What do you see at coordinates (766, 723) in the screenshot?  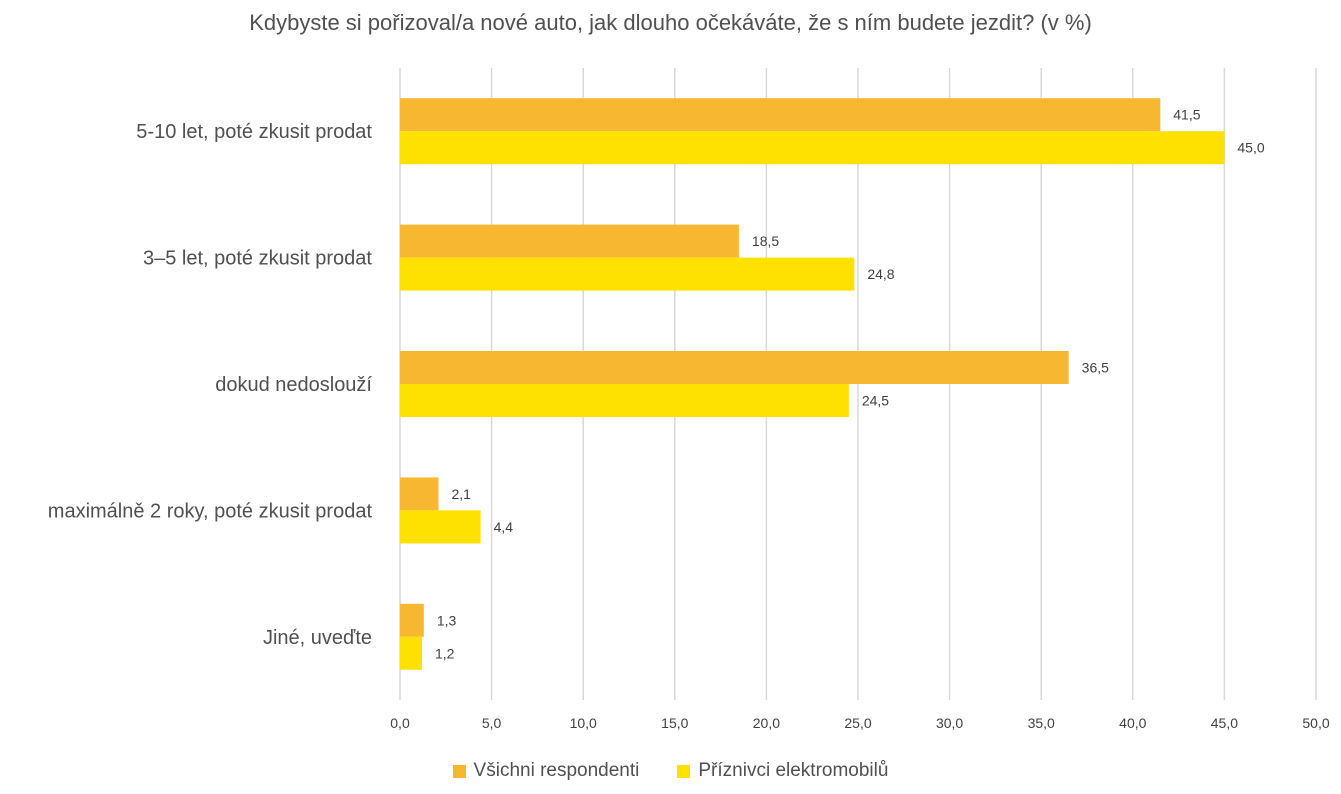 I see `x-tick-label: 20,0` at bounding box center [766, 723].